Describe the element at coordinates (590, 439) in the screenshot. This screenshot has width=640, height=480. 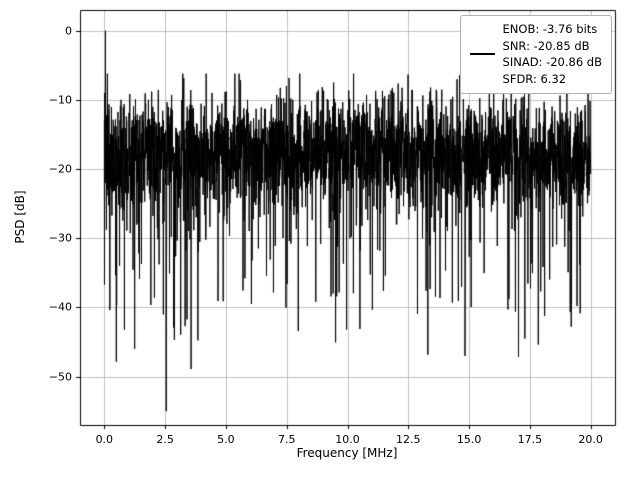
I see `x-tick-label: 20.0` at that location.